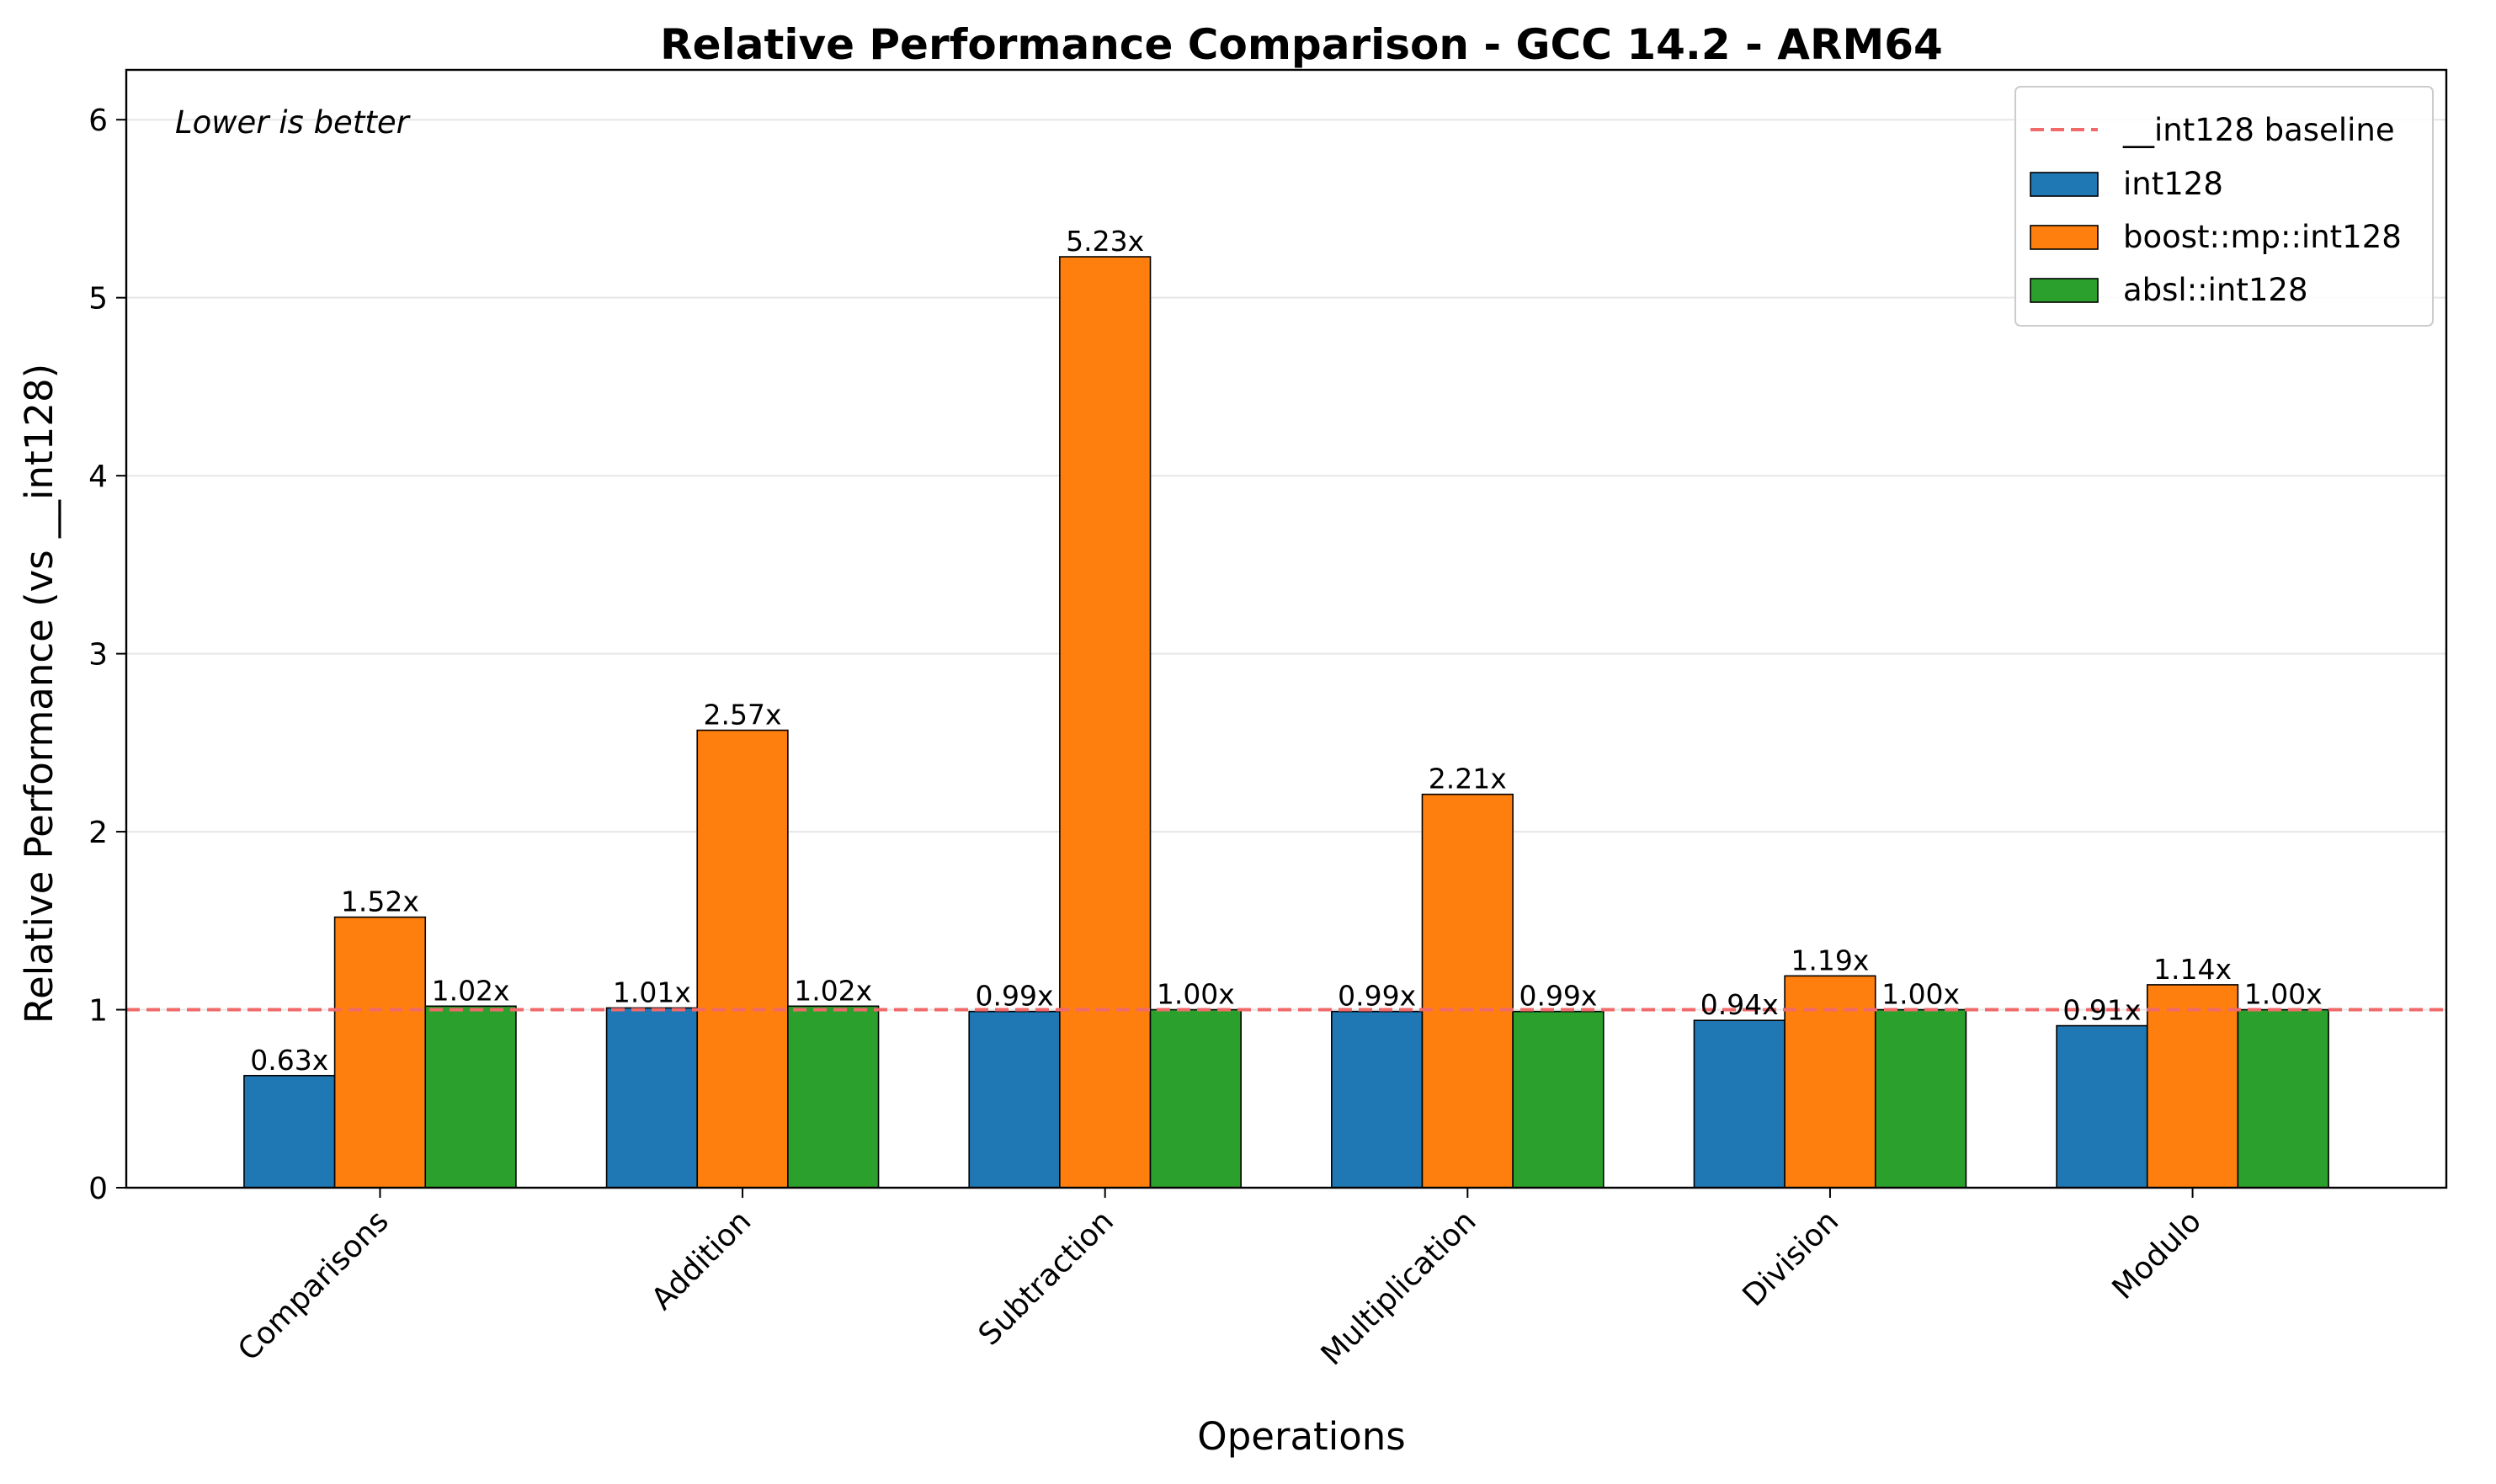  Describe the element at coordinates (1301, 1436) in the screenshot. I see `x-axis-label: Operations` at that location.